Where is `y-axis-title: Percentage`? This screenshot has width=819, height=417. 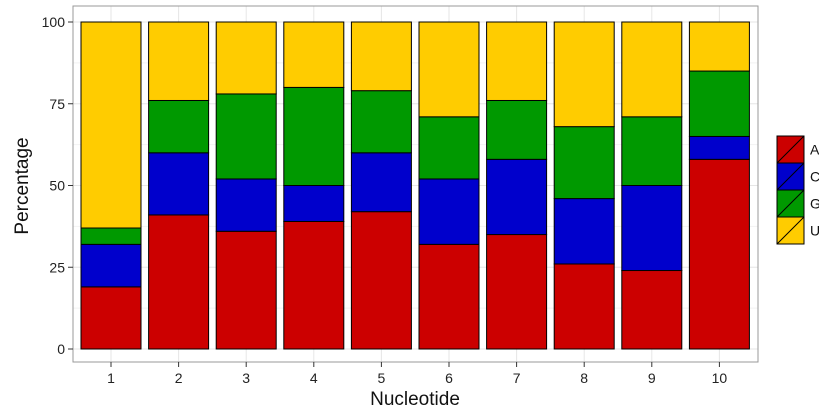
y-axis-title: Percentage is located at coordinates (22, 185).